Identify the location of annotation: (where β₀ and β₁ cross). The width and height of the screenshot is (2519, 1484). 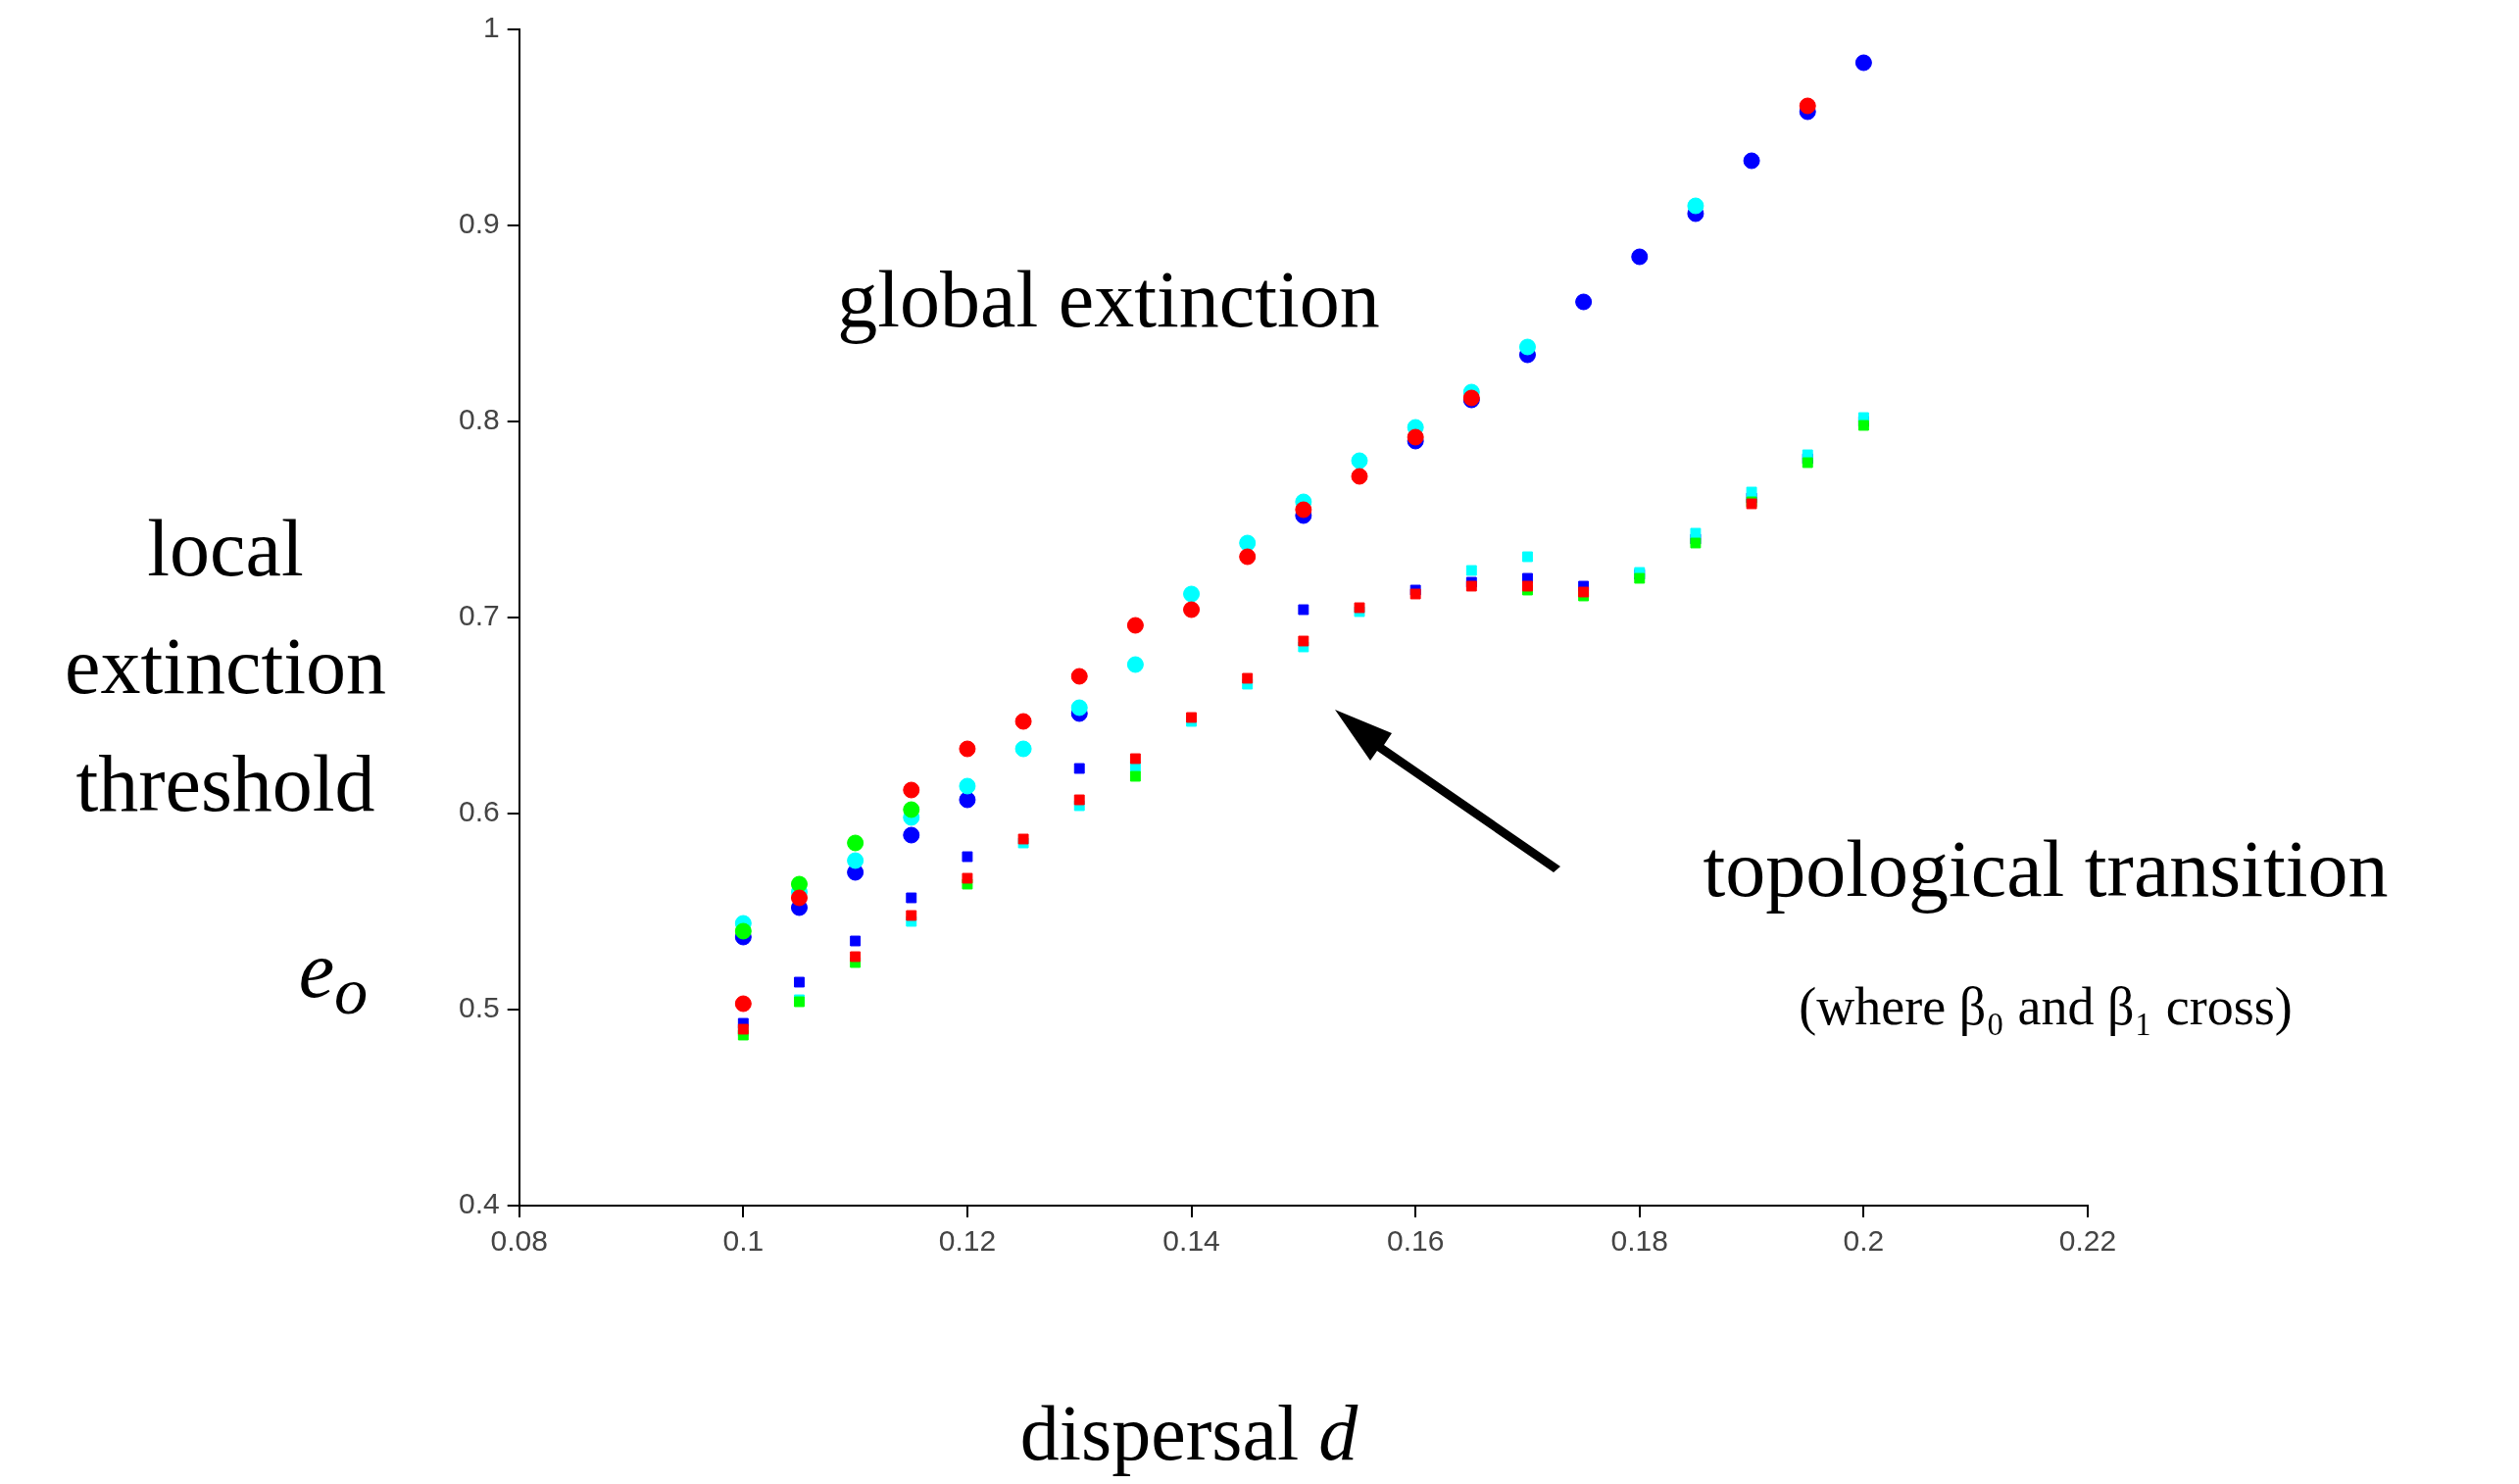
(2046, 1007).